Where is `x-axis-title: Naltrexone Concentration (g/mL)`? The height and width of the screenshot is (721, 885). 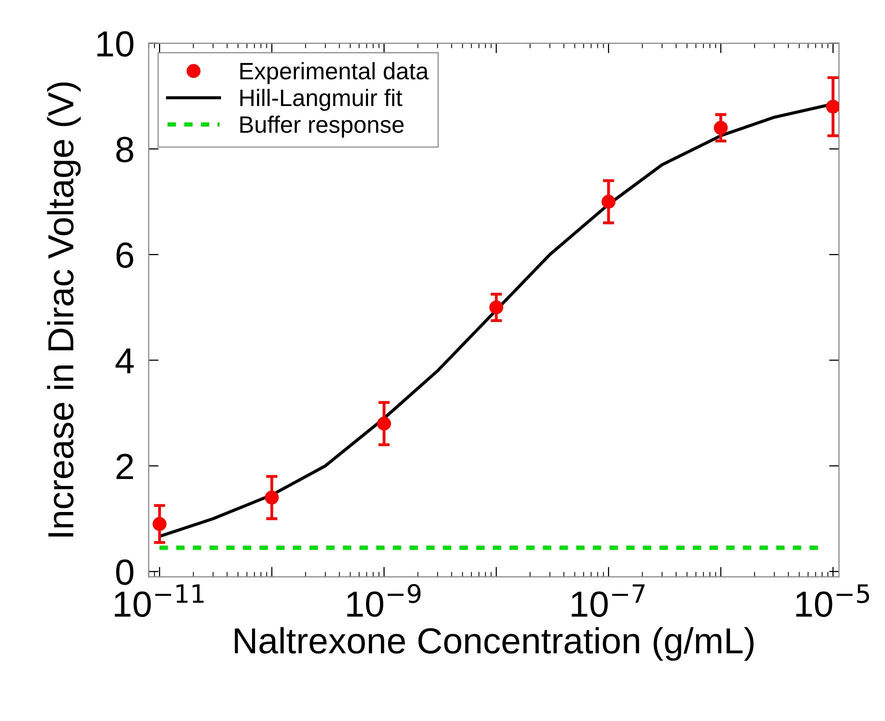 x-axis-title: Naltrexone Concentration (g/mL) is located at coordinates (494, 644).